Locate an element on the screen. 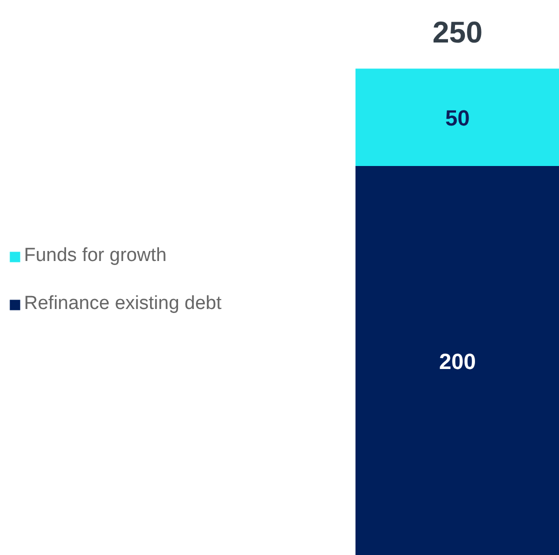 The height and width of the screenshot is (555, 559). data-label: 200 is located at coordinates (457, 361).